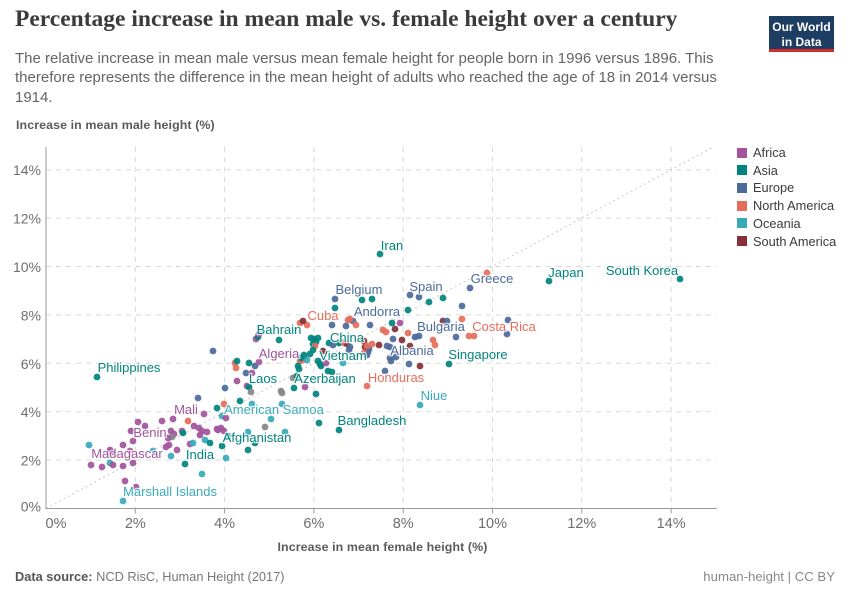  Describe the element at coordinates (396, 377) in the screenshot. I see `svg-text: Honduras` at that location.